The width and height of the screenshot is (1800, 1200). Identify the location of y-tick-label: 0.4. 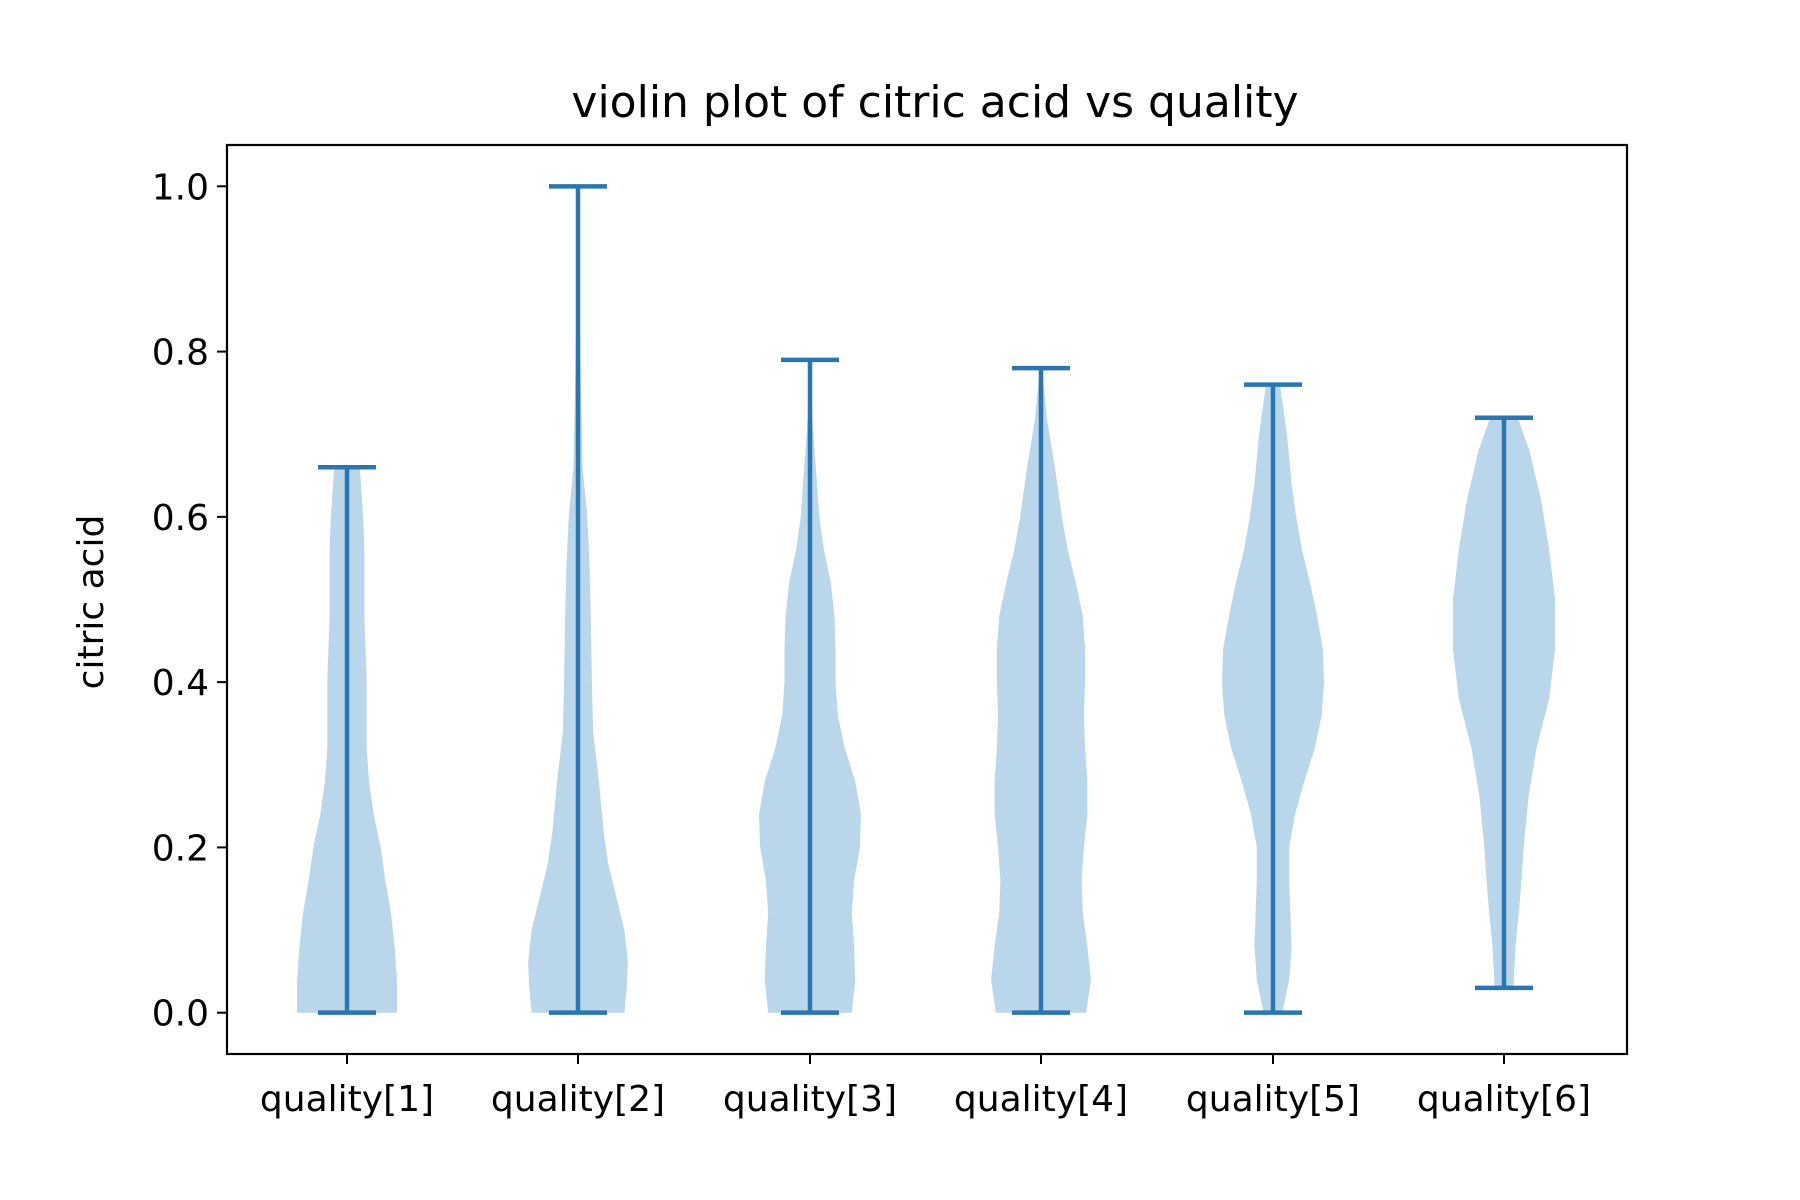
(180, 683).